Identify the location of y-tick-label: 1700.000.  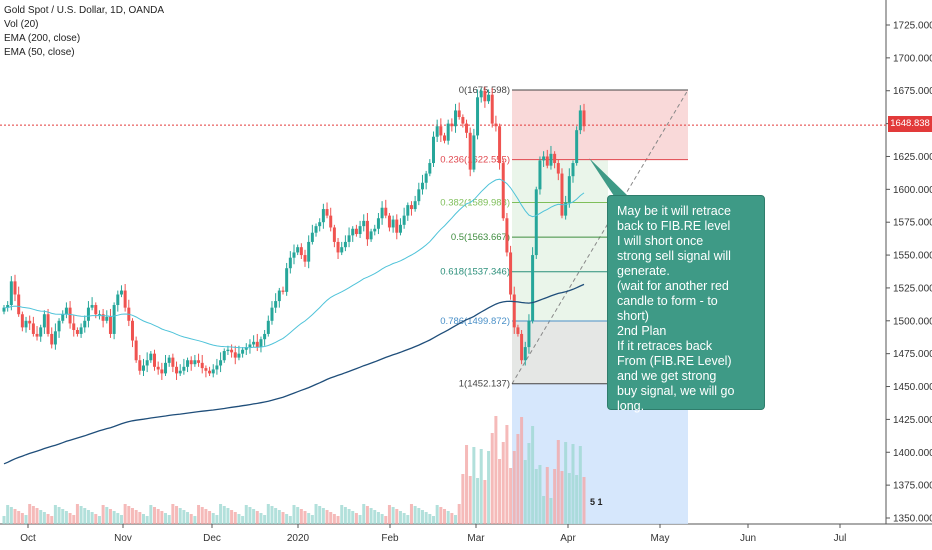
(912, 58).